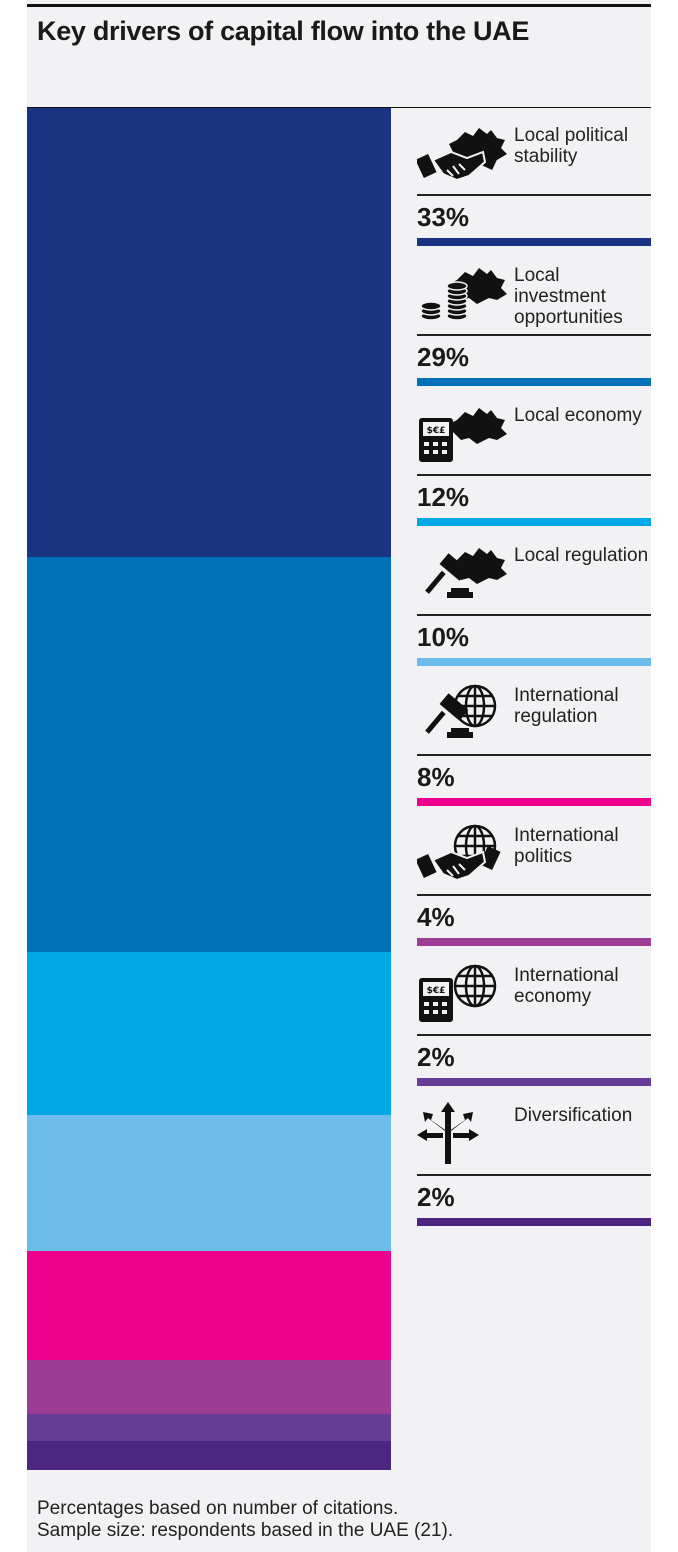  Describe the element at coordinates (566, 846) in the screenshot. I see `legend-label: International politics` at that location.